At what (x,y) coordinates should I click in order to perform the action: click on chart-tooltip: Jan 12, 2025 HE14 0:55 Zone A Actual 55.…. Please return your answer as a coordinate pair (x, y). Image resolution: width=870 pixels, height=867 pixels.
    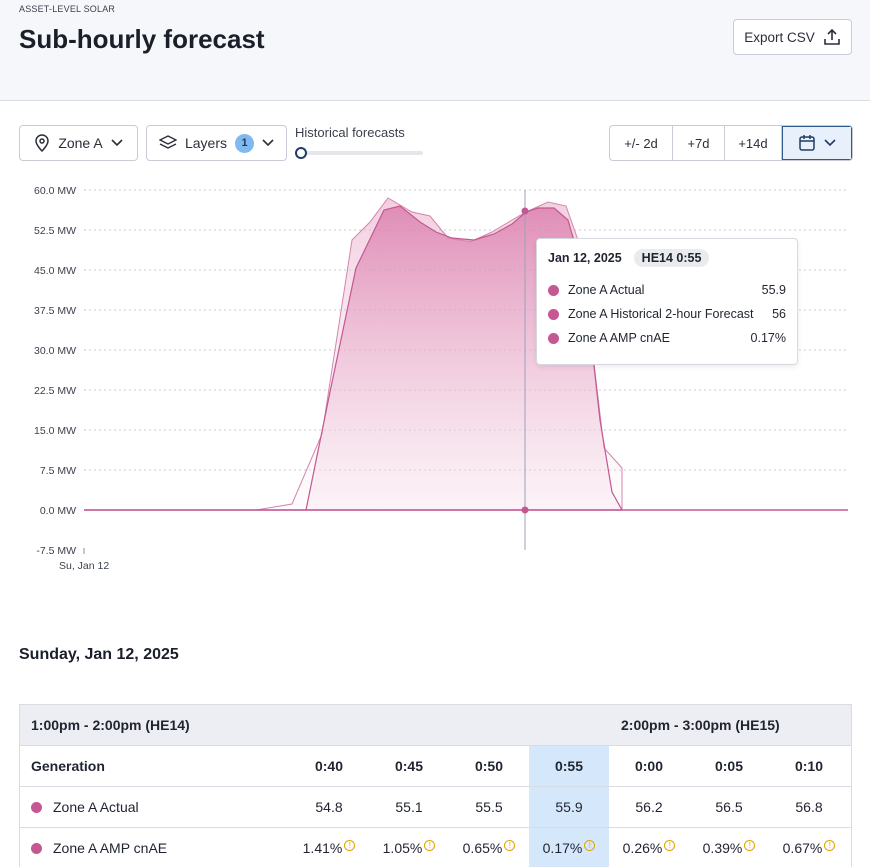
    Looking at the image, I should click on (667, 301).